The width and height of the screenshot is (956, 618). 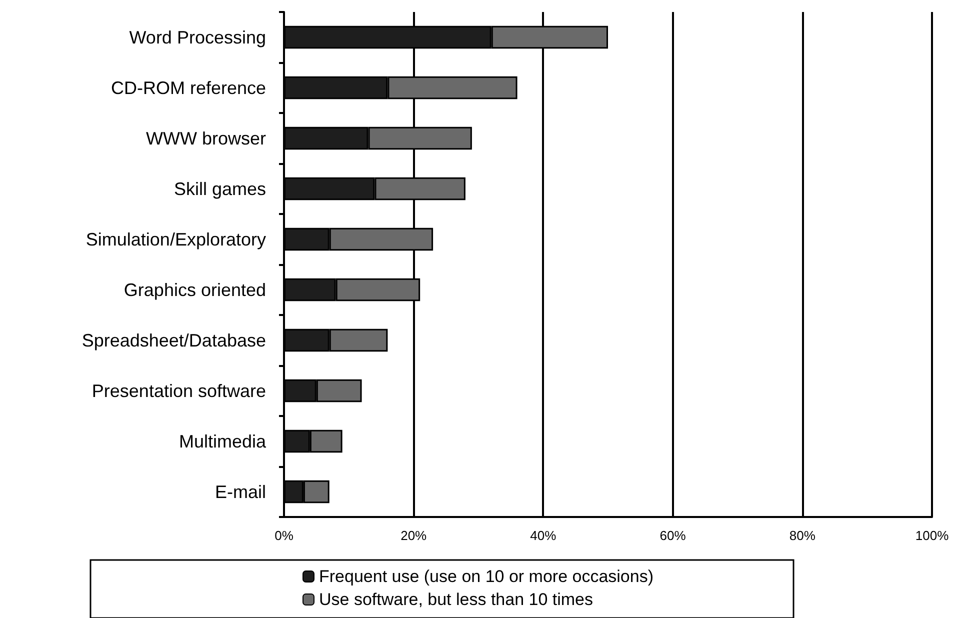 I want to click on y-tick-label: Word Processing, so click(x=197, y=37).